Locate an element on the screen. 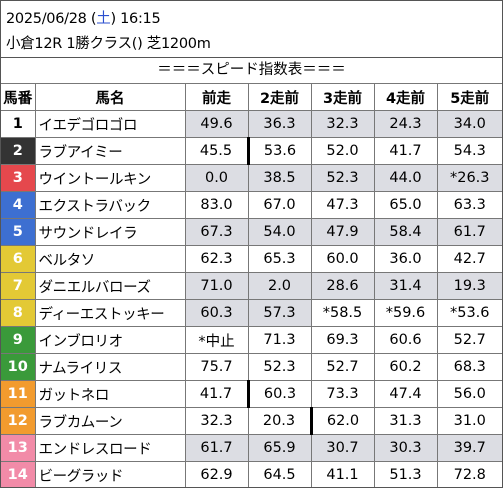  speed-index-value: 62.3 is located at coordinates (216, 259).